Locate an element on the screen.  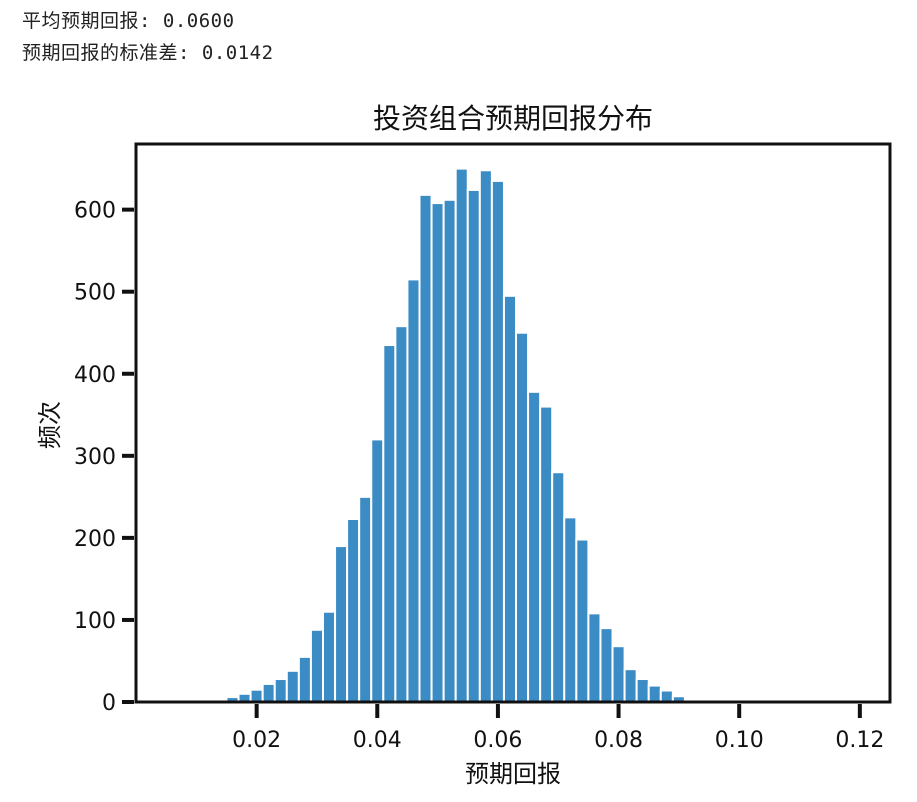
y-axis-label: 频次 is located at coordinates (50, 425).